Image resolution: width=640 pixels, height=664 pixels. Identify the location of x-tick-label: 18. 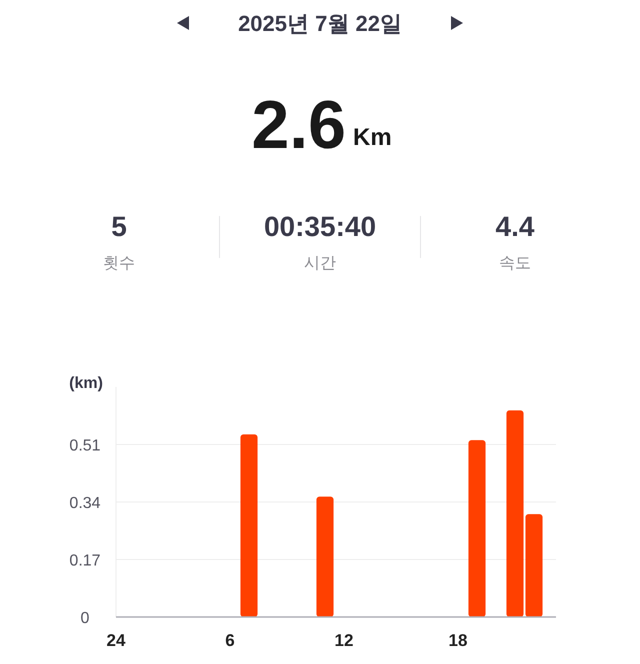
(458, 640).